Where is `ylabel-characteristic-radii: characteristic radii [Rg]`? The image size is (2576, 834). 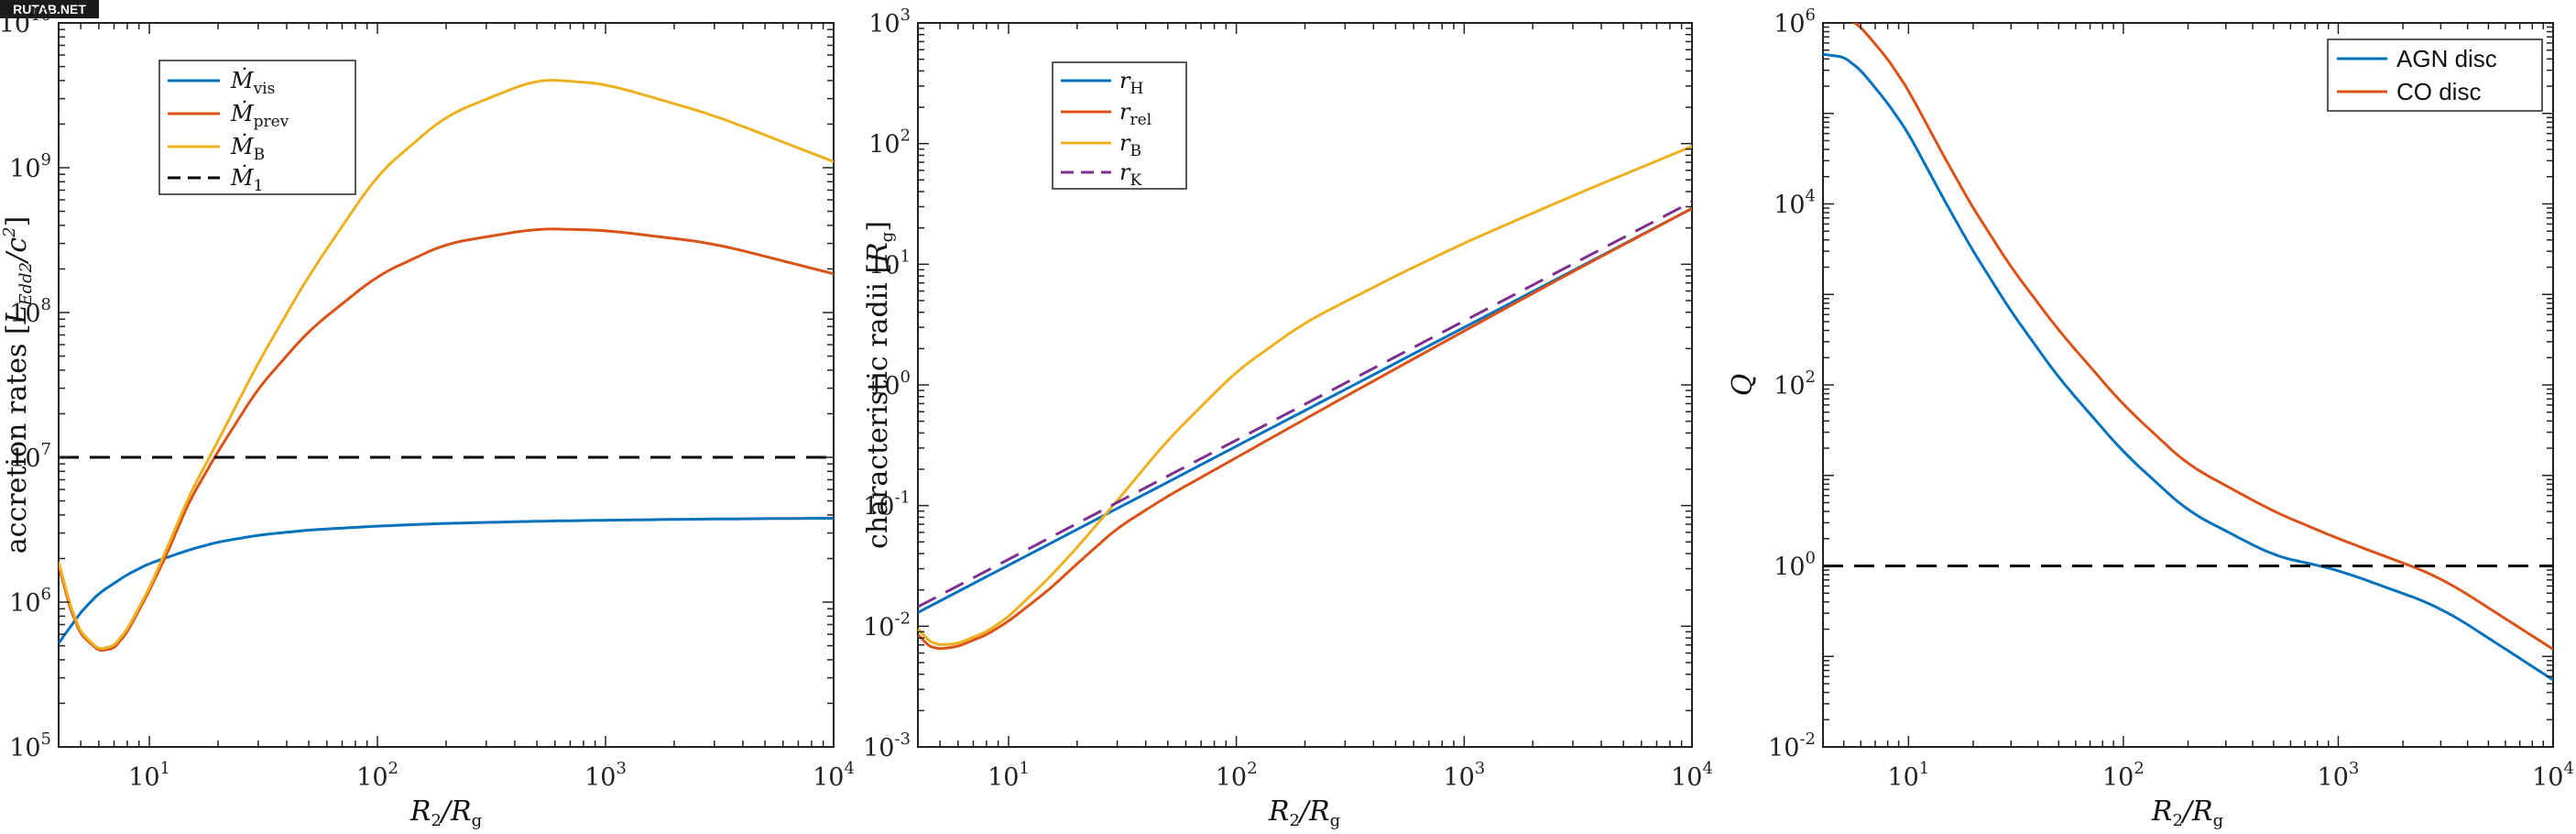
ylabel-characteristic-radii: characteristic radii [Rg] is located at coordinates (880, 385).